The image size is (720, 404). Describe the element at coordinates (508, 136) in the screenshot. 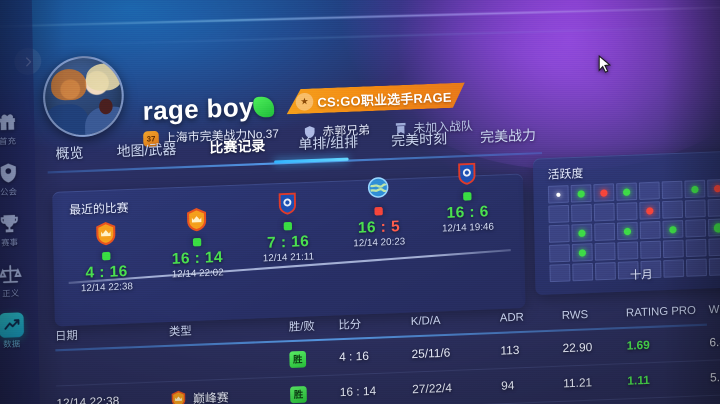

I see `tab-perfect-power: 完美战力` at that location.